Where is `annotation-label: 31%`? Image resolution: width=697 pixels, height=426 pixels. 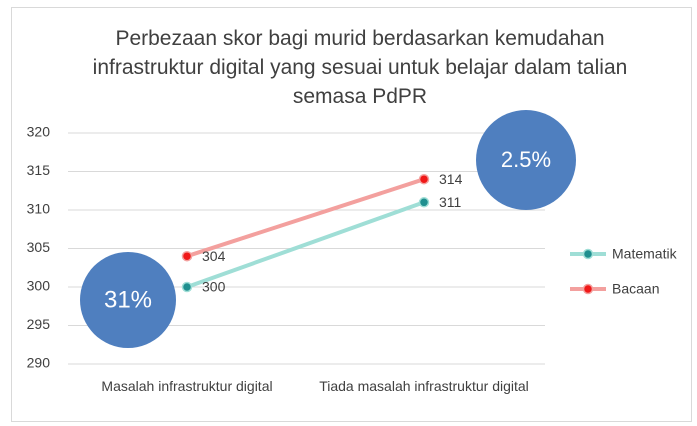
annotation-label: 31% is located at coordinates (128, 299).